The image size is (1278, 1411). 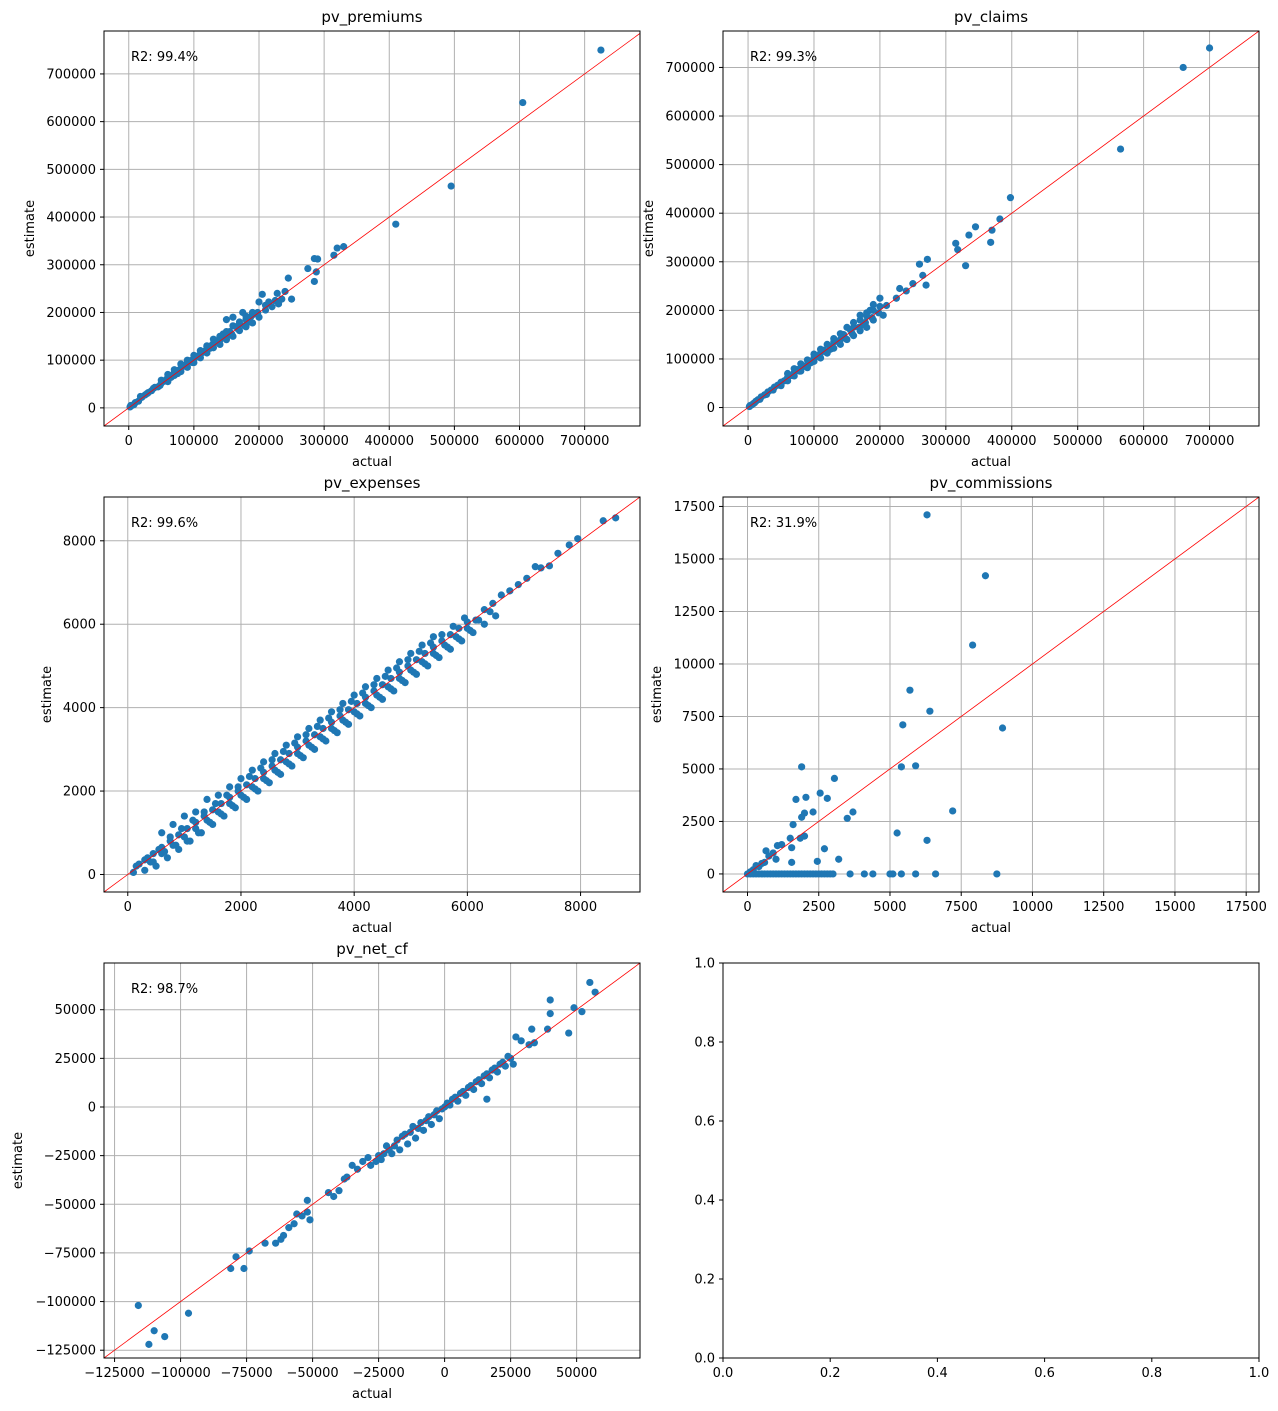 I want to click on y-tick-label: 500000, so click(x=71, y=170).